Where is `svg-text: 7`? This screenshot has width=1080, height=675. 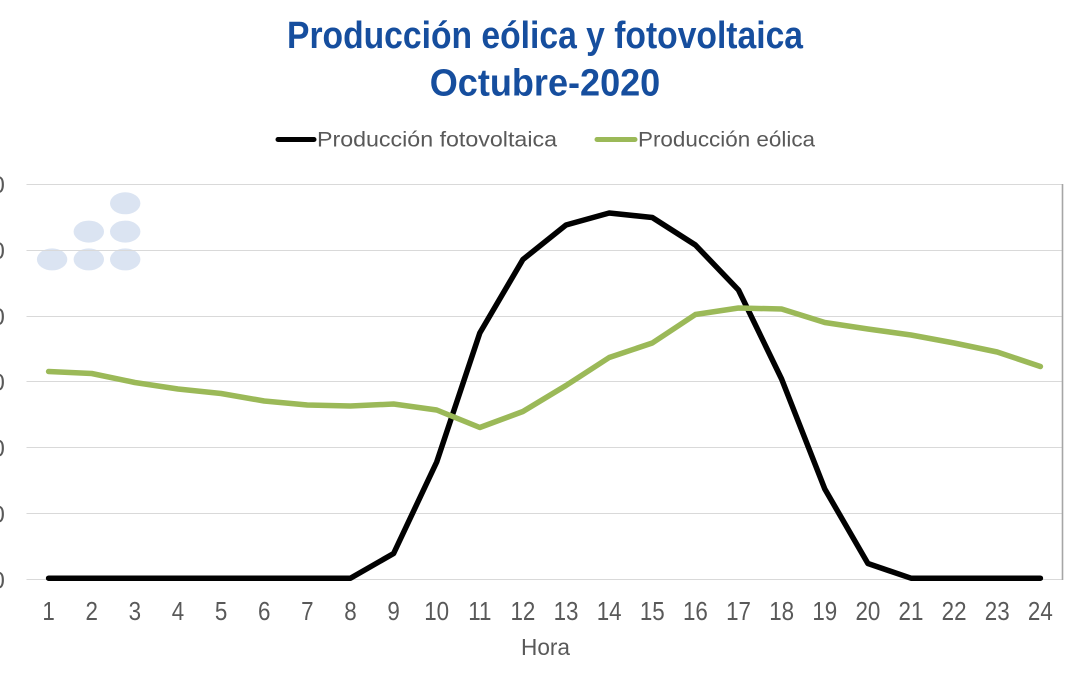
svg-text: 7 is located at coordinates (307, 611).